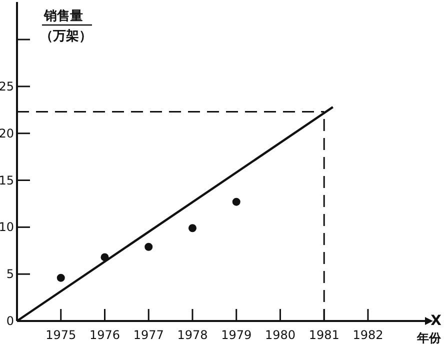  I want to click on y-tick-label: 15, so click(7, 180).